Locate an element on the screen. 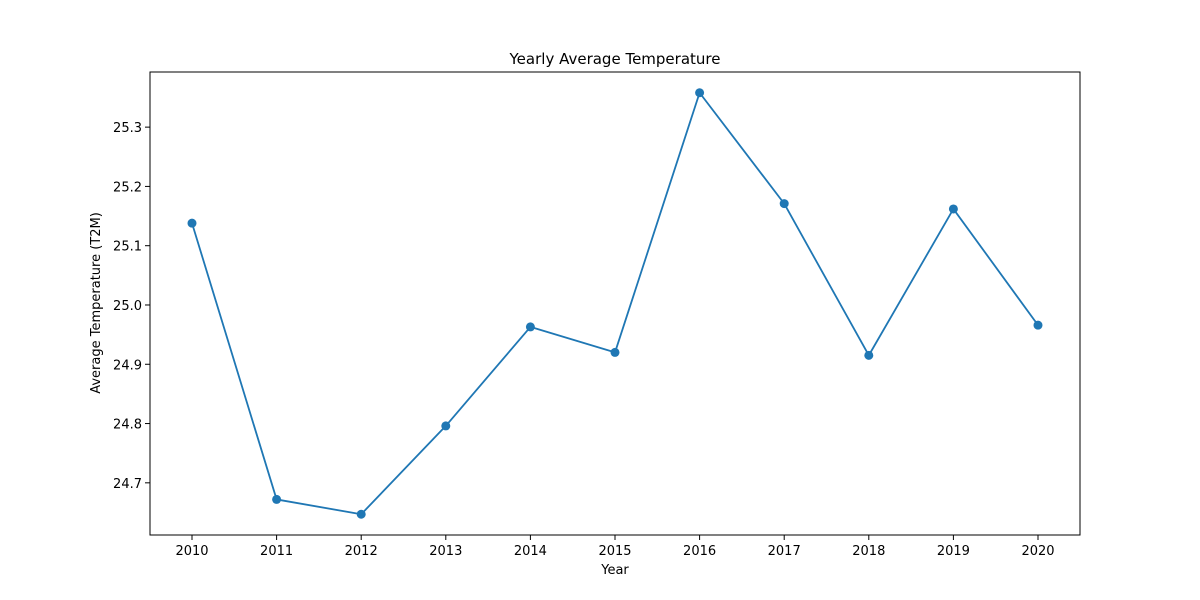 The height and width of the screenshot is (600, 1200). y-axis: 24.7 24.8 24.9 25.0 25.1 25.2 25.3 is located at coordinates (131, 306).